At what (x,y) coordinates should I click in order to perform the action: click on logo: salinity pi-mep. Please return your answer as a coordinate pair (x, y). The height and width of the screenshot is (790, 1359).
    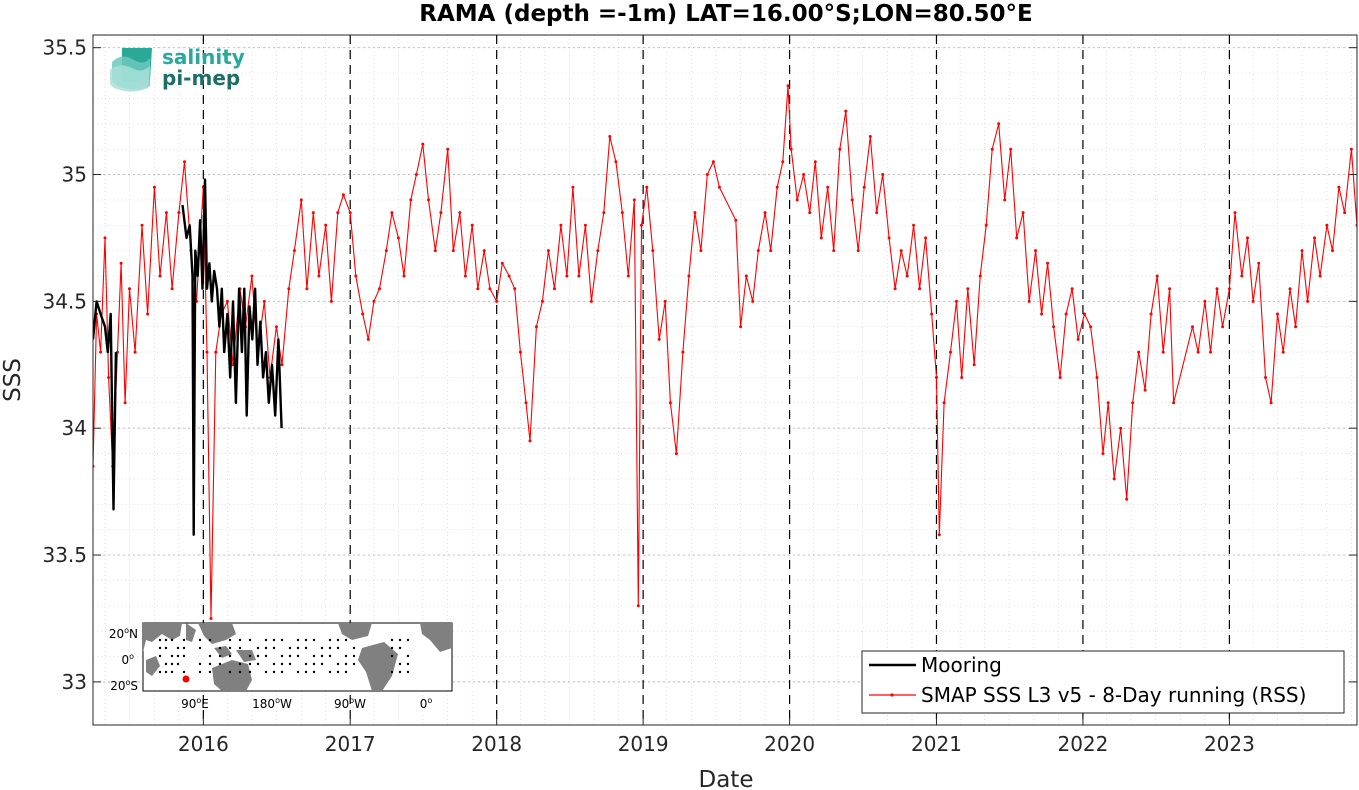
    Looking at the image, I should click on (177, 68).